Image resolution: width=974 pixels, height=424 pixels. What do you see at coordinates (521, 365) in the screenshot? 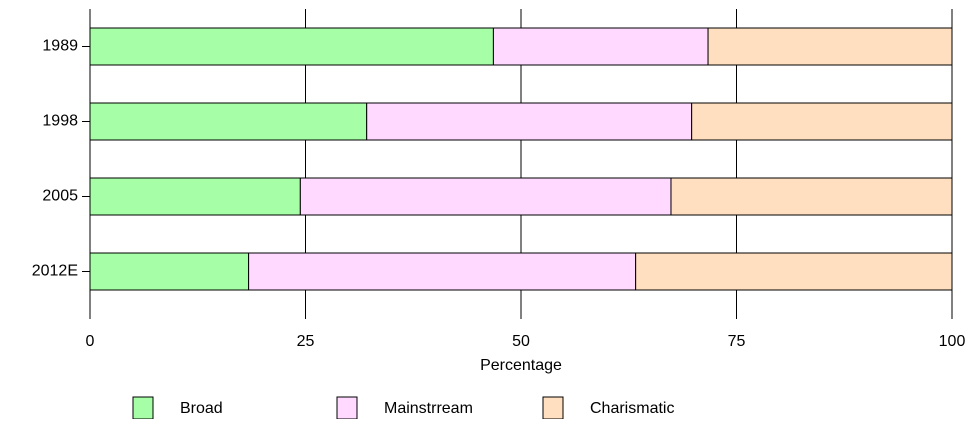
I see `x-axis-label: Percentage` at bounding box center [521, 365].